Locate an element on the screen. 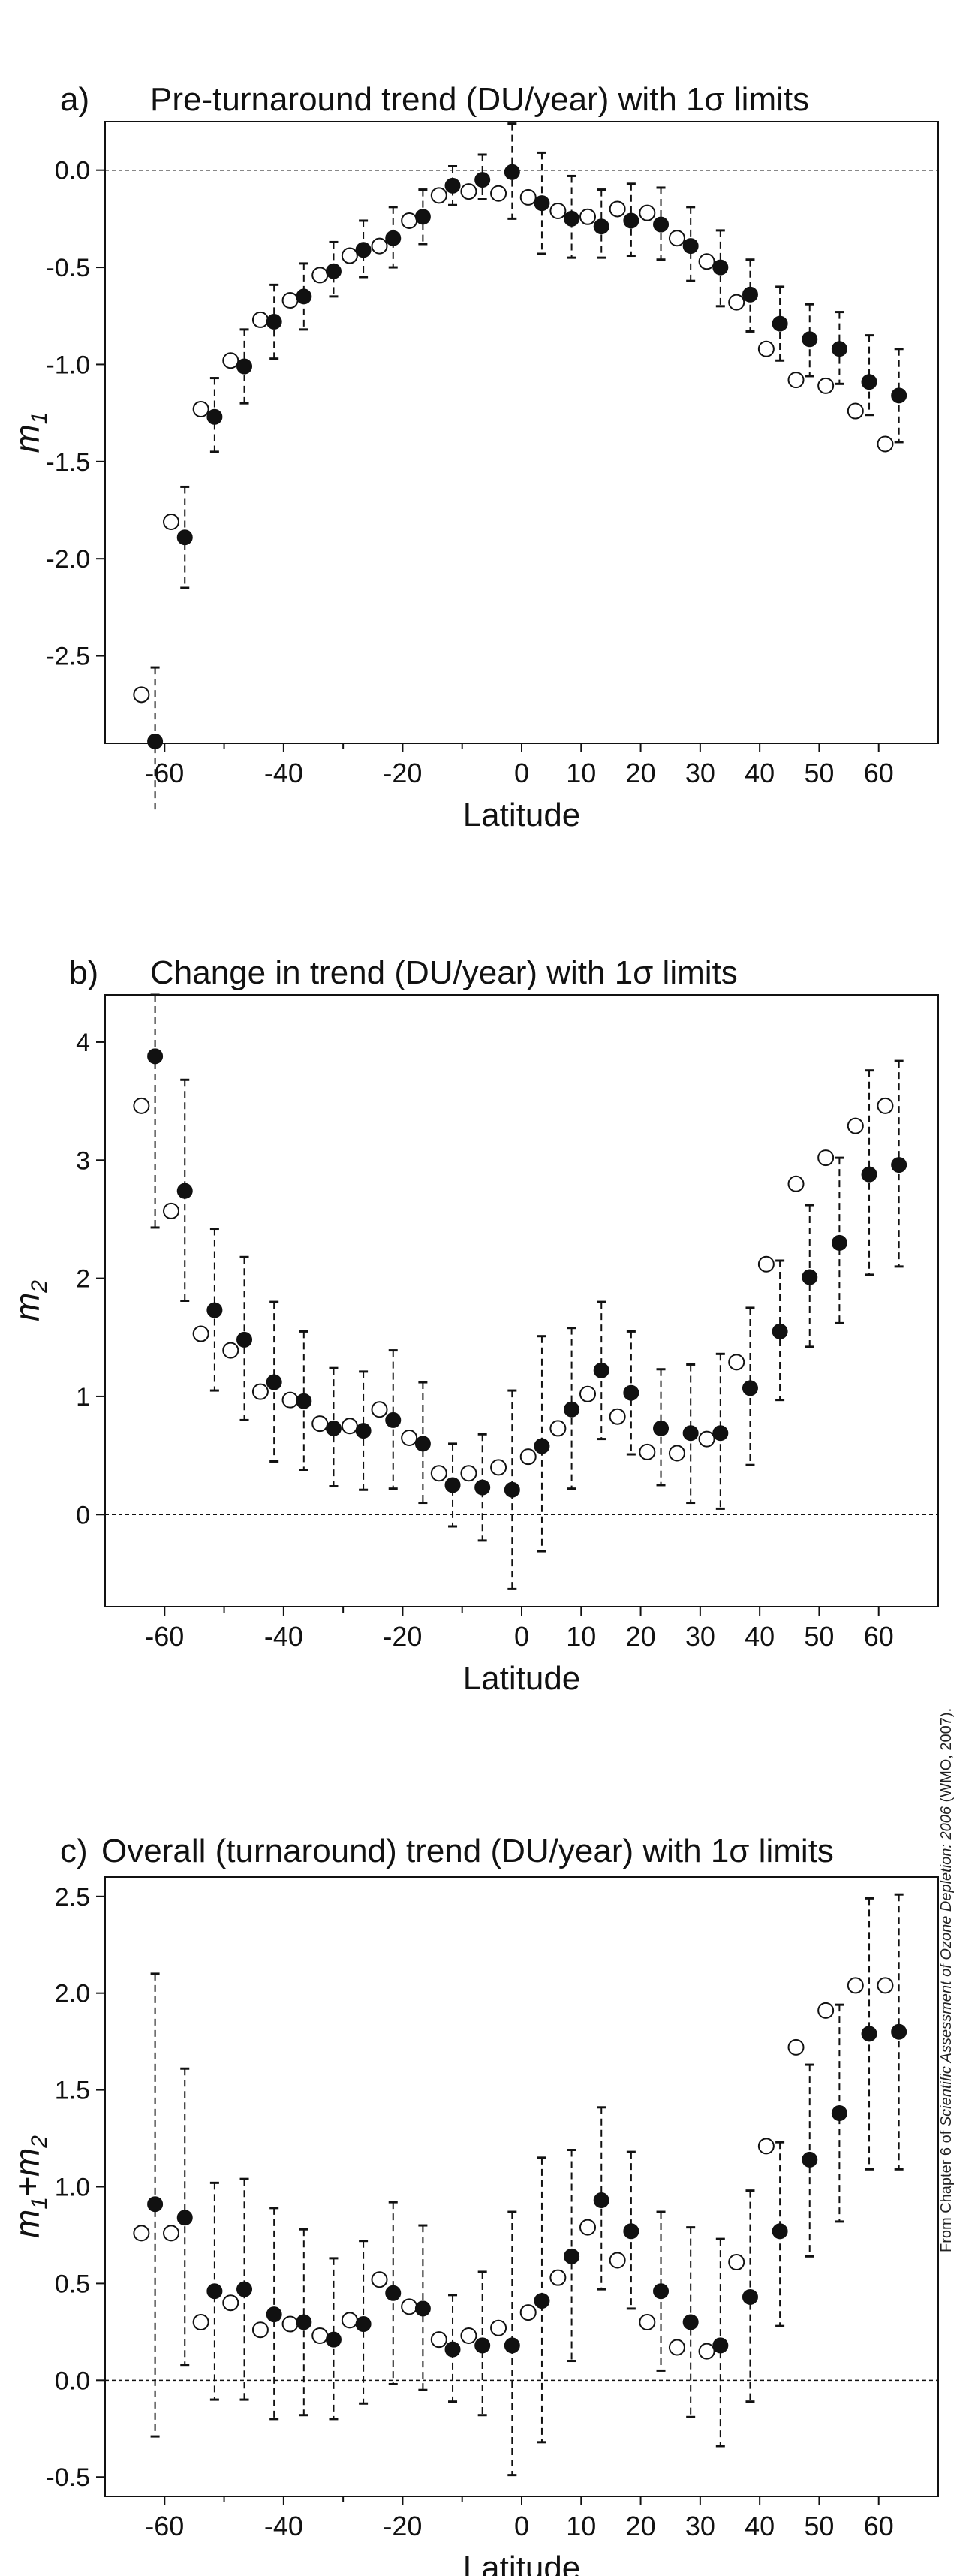 This screenshot has width=969, height=2576. y-tick-label: 1.0 is located at coordinates (72, 2188).